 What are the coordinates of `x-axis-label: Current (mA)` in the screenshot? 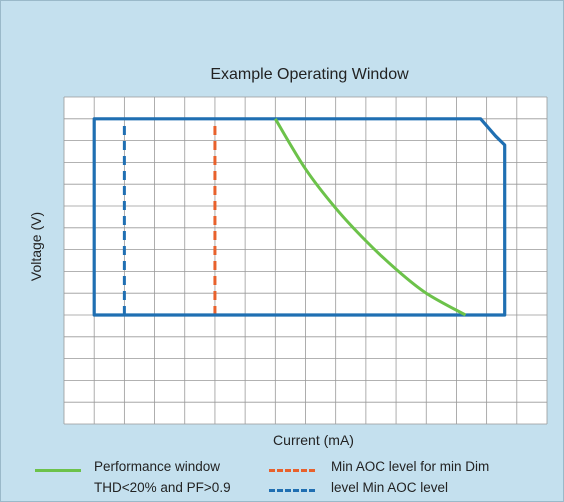 It's located at (313, 440).